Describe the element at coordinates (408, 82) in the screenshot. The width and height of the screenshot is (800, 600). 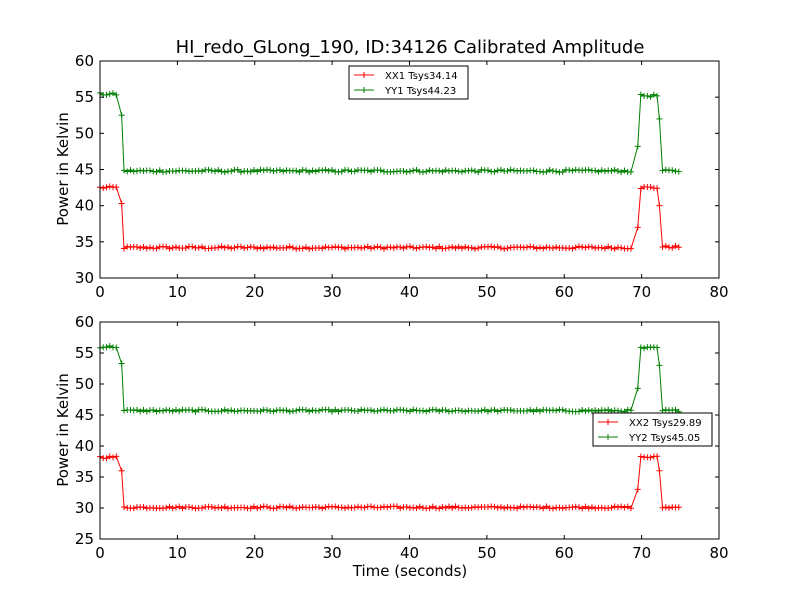
I see `legend: XX1 Tsys34.14 YY1 Tsys44.23` at that location.